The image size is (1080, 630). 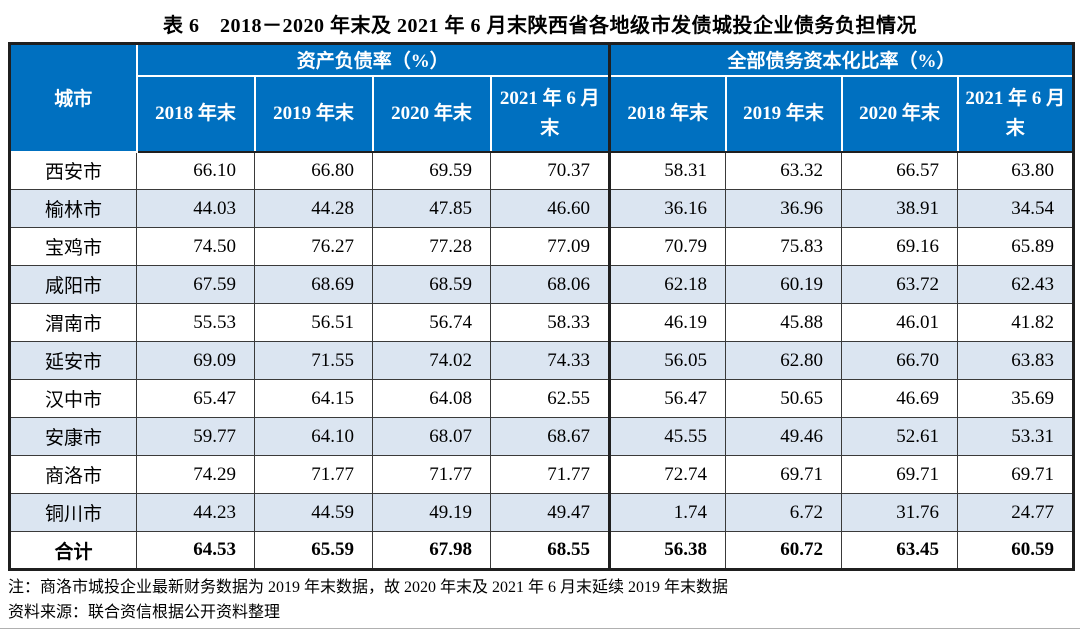 What do you see at coordinates (900, 436) in the screenshot?
I see `value-cell: 52.61` at bounding box center [900, 436].